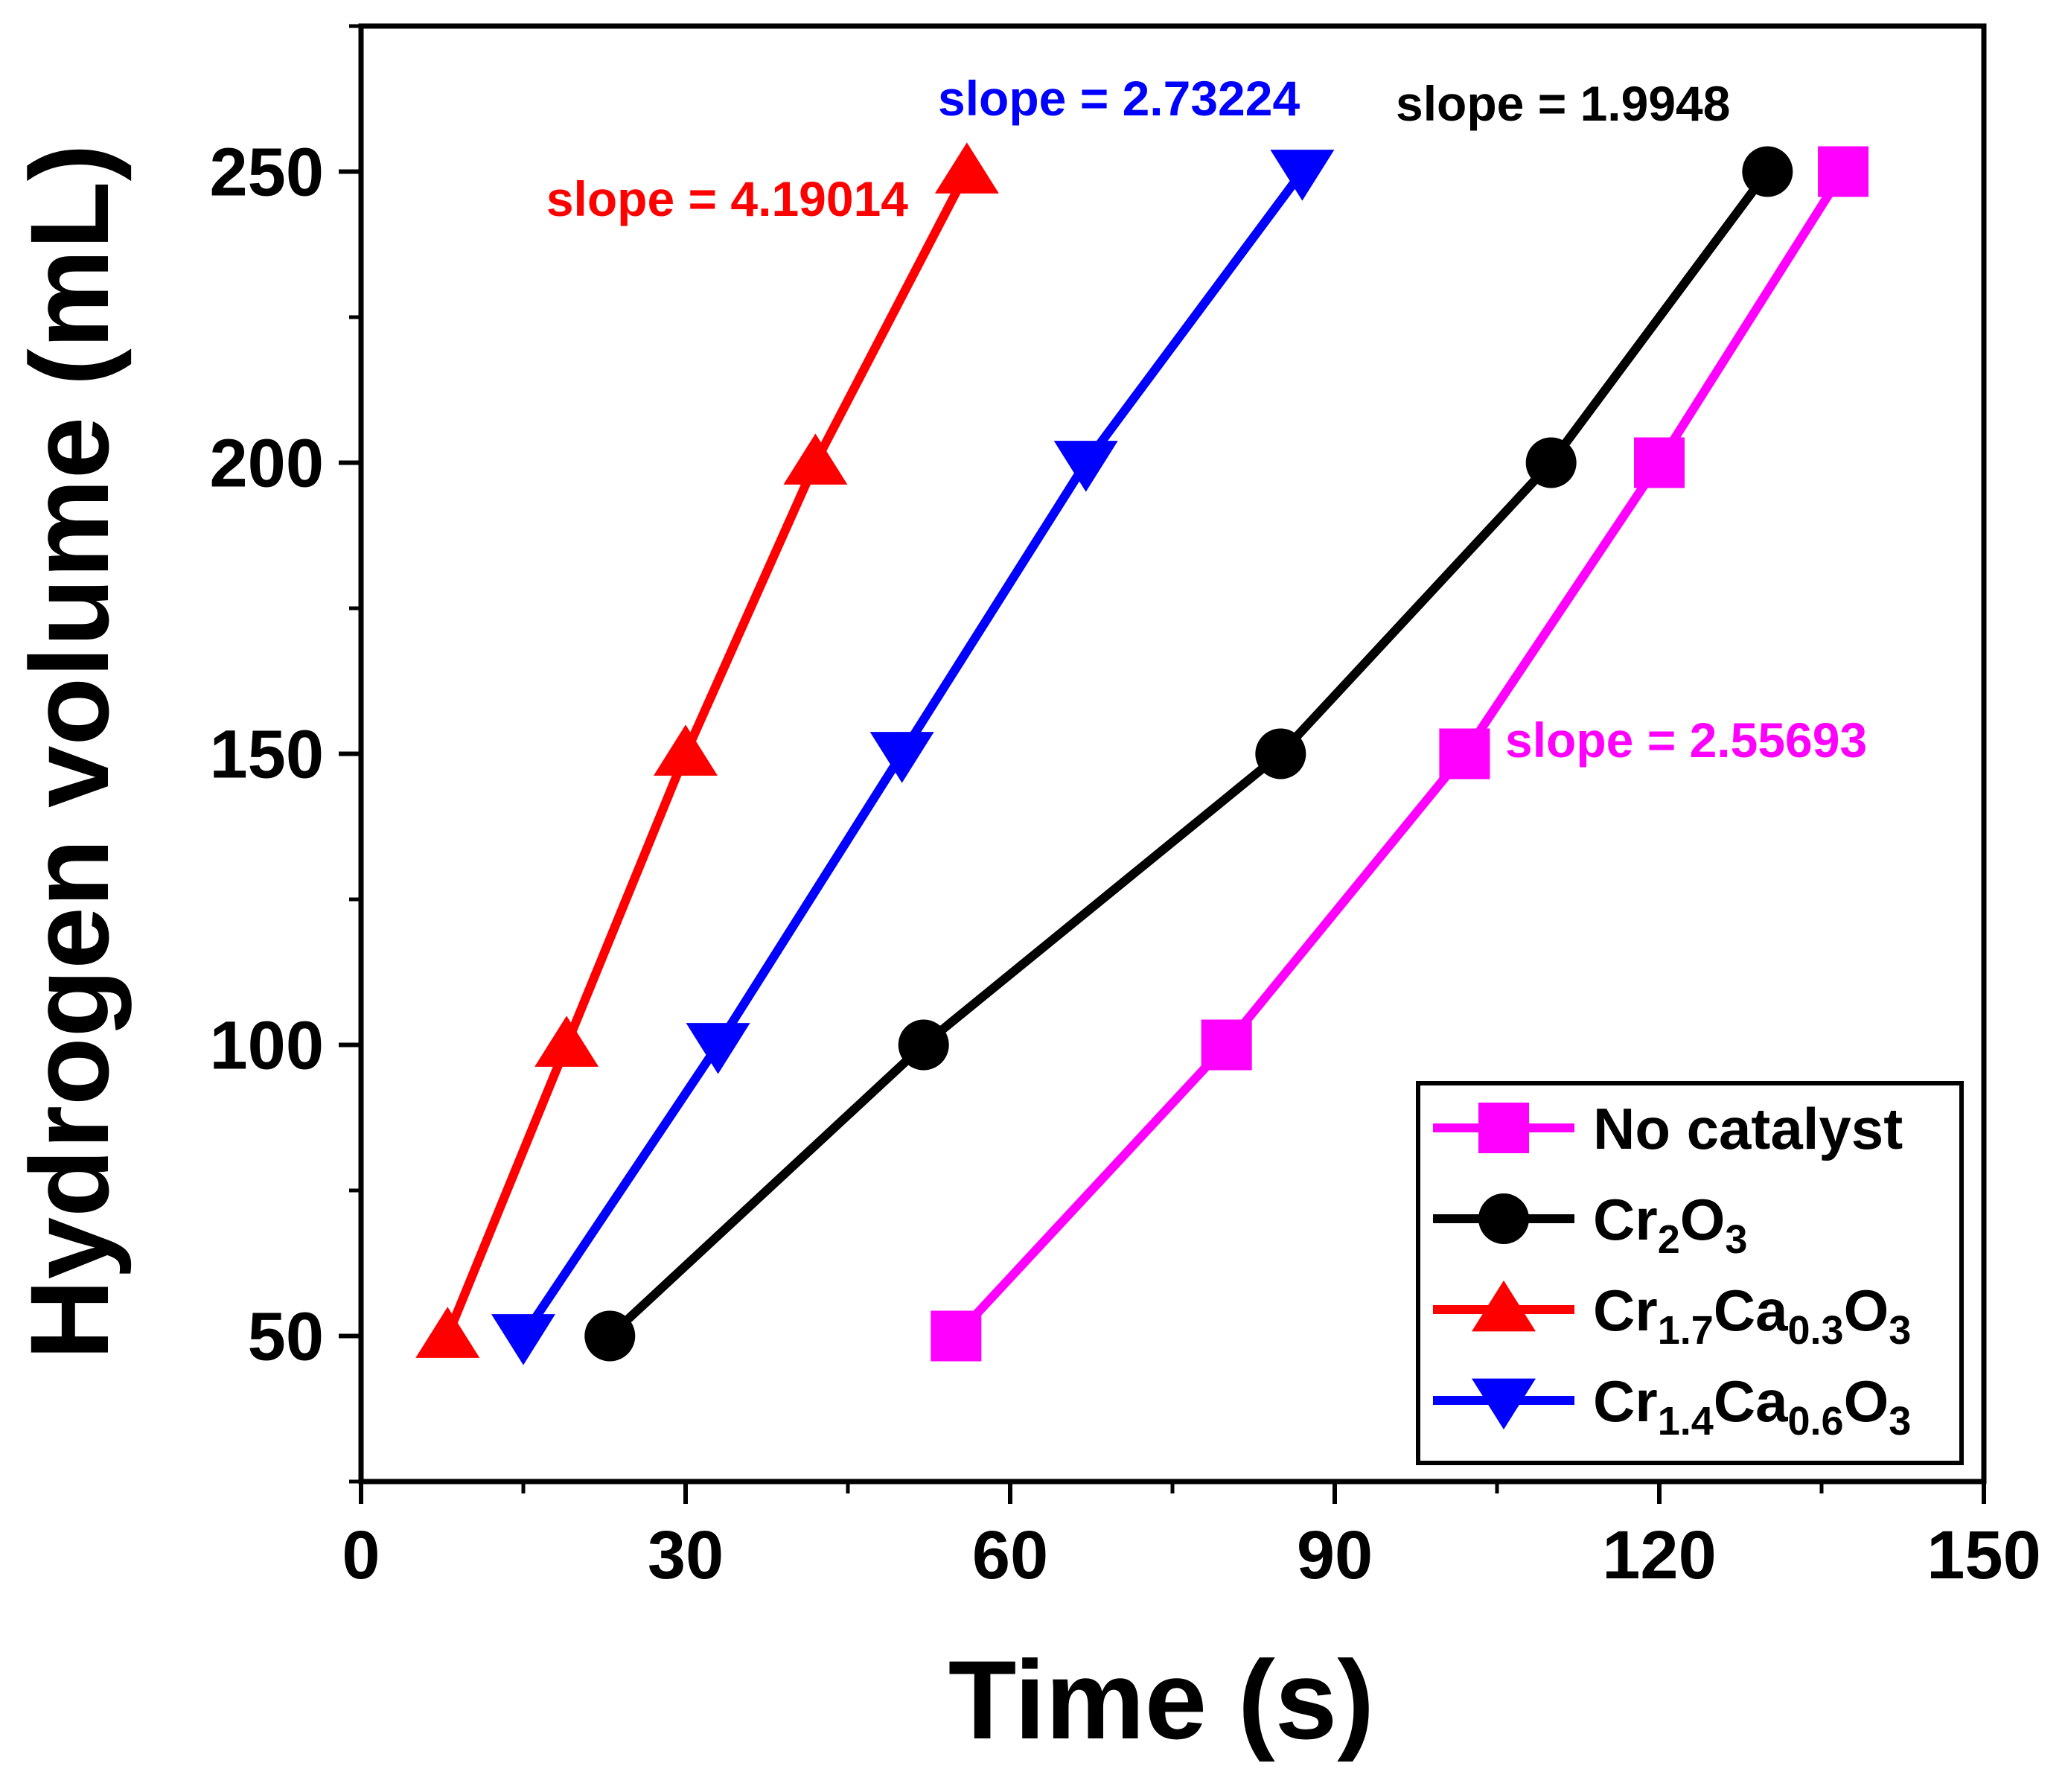  What do you see at coordinates (70, 751) in the screenshot?
I see `y-axis-title: Hydrogen volume (mL)` at bounding box center [70, 751].